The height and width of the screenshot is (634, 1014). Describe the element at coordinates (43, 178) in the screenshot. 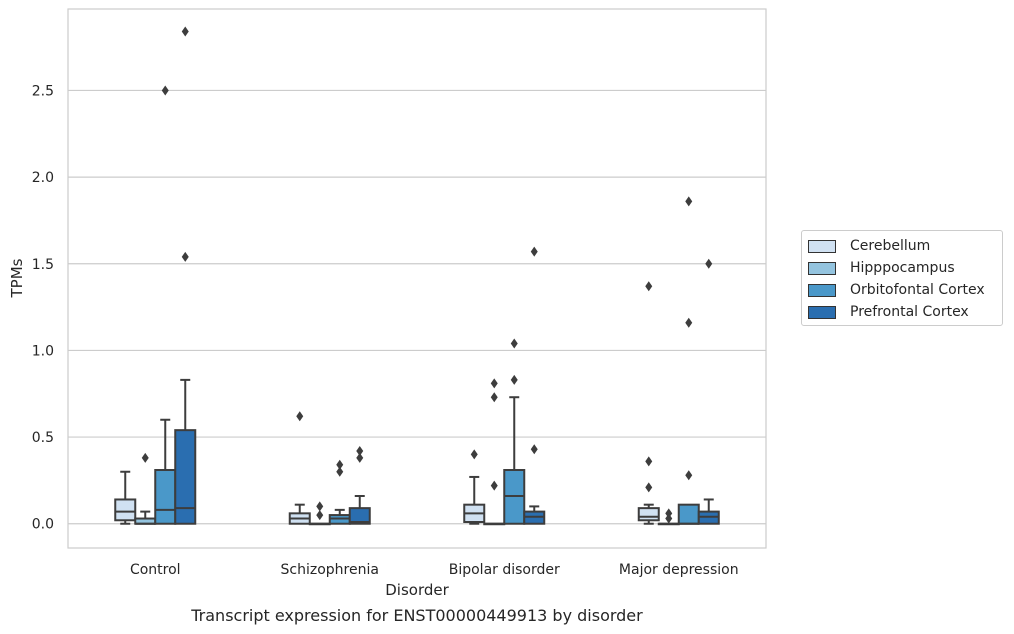

I see `y-tick-label: 2.0` at that location.